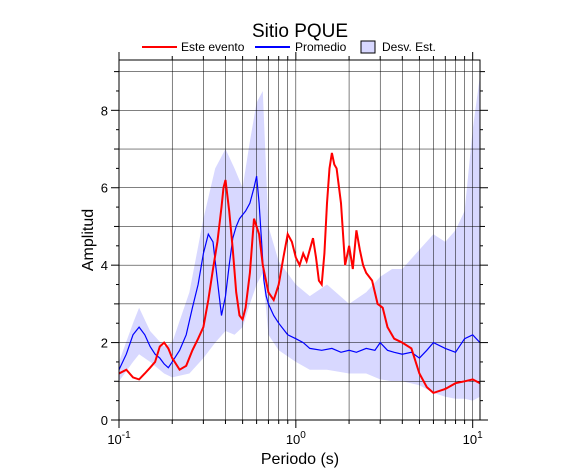 This screenshot has width=586, height=475. What do you see at coordinates (213, 47) in the screenshot?
I see `legend-label: Este evento` at bounding box center [213, 47].